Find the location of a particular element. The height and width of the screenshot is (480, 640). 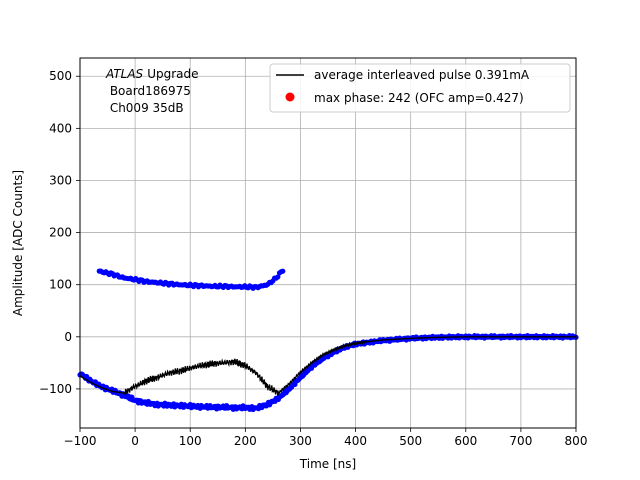

x-tick-label: 800 is located at coordinates (576, 441).